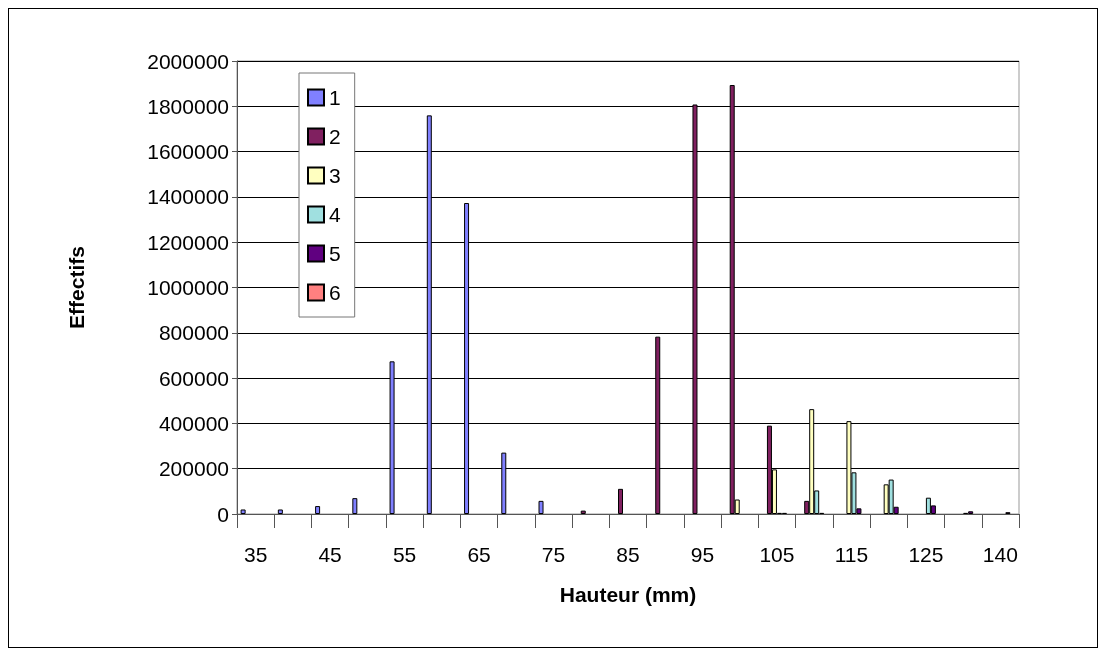  I want to click on y-tick-label: 1000000, so click(188, 287).